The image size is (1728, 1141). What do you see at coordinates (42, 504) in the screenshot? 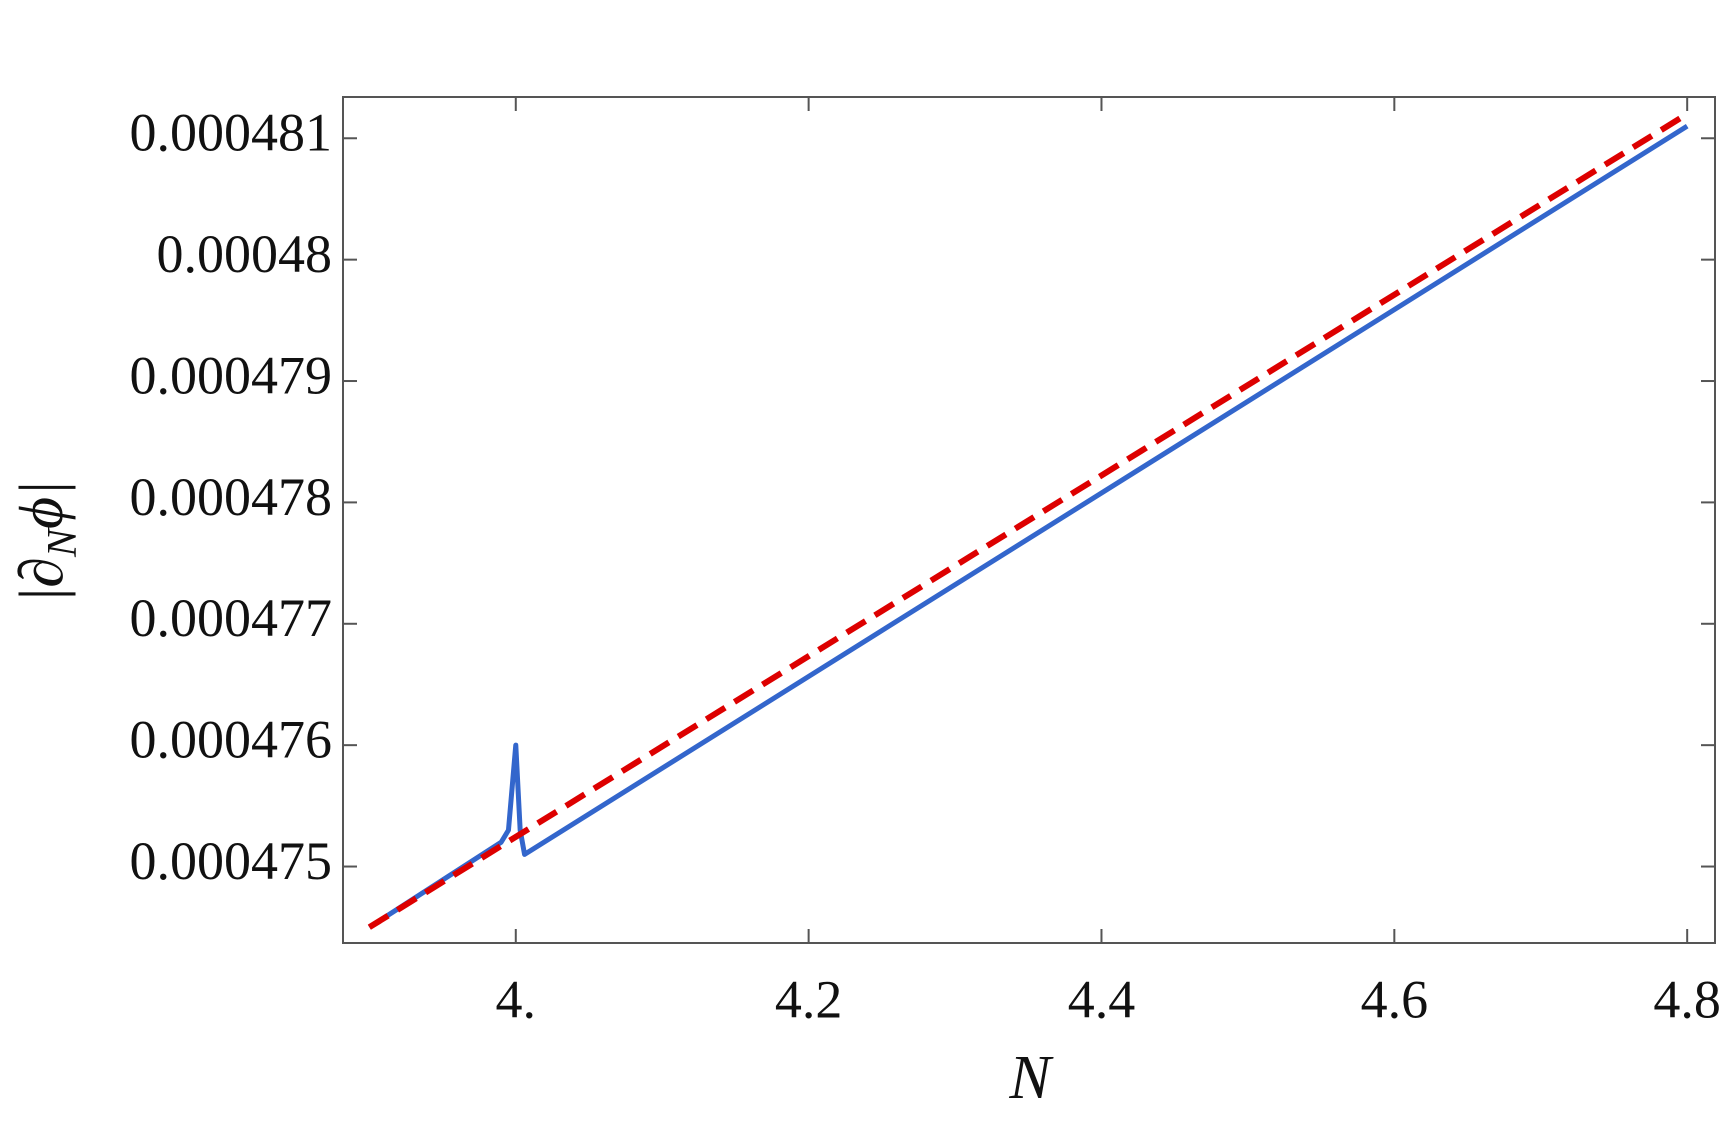
I see `y-axis-title-part: ϕ|` at bounding box center [42, 504].